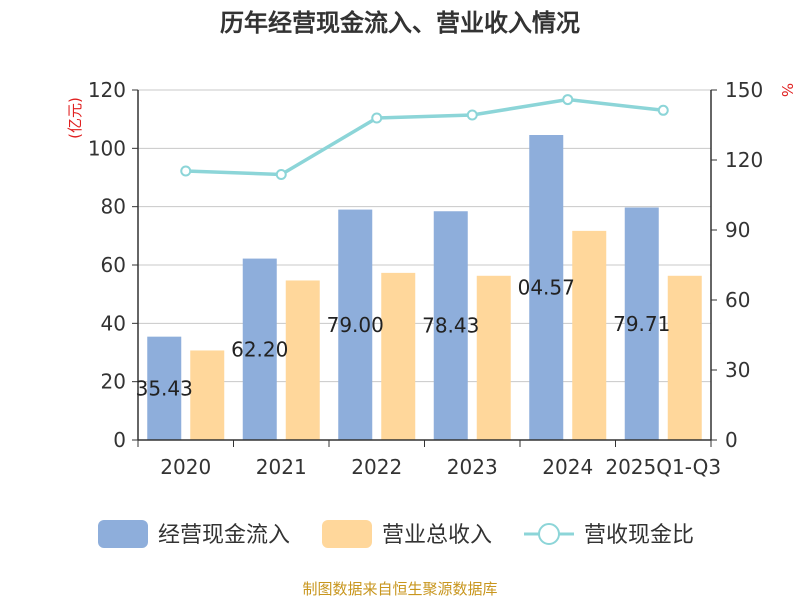 The width and height of the screenshot is (800, 604). I want to click on data-label: 62.20, so click(259, 349).